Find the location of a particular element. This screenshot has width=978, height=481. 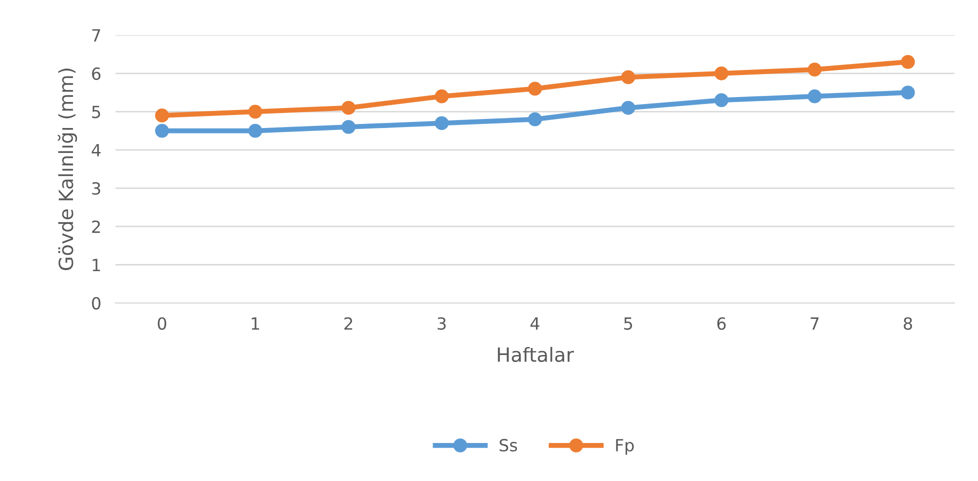

x-tick-label: 4 is located at coordinates (535, 323).